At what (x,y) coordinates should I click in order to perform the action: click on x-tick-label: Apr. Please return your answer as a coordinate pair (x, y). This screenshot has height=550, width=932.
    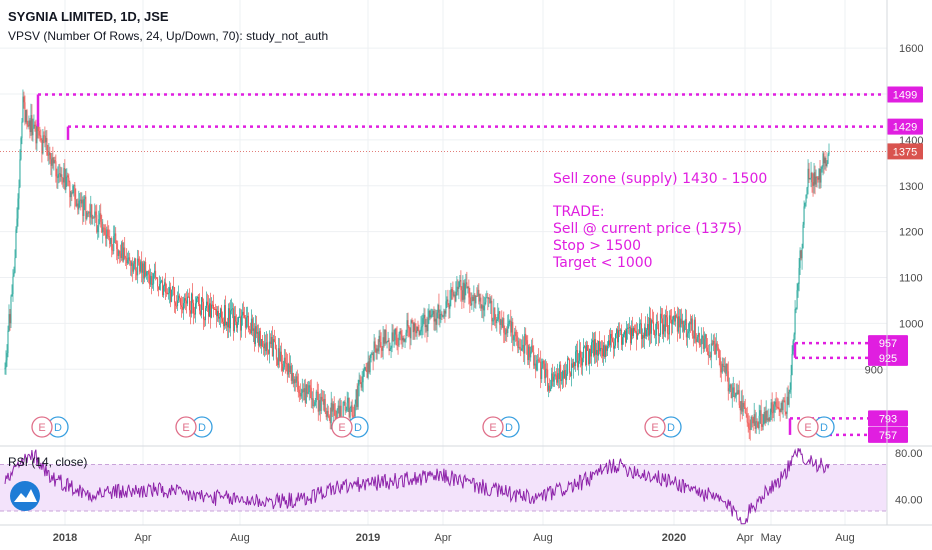
    Looking at the image, I should click on (442, 538).